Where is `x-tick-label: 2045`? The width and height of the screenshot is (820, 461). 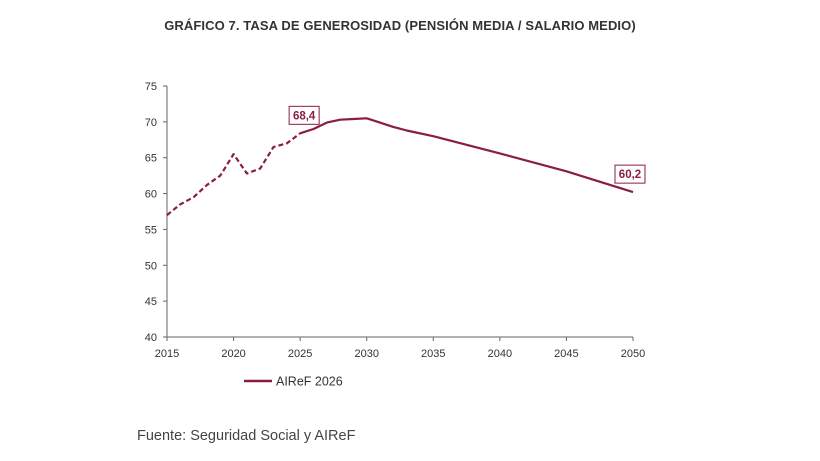
x-tick-label: 2045 is located at coordinates (566, 354).